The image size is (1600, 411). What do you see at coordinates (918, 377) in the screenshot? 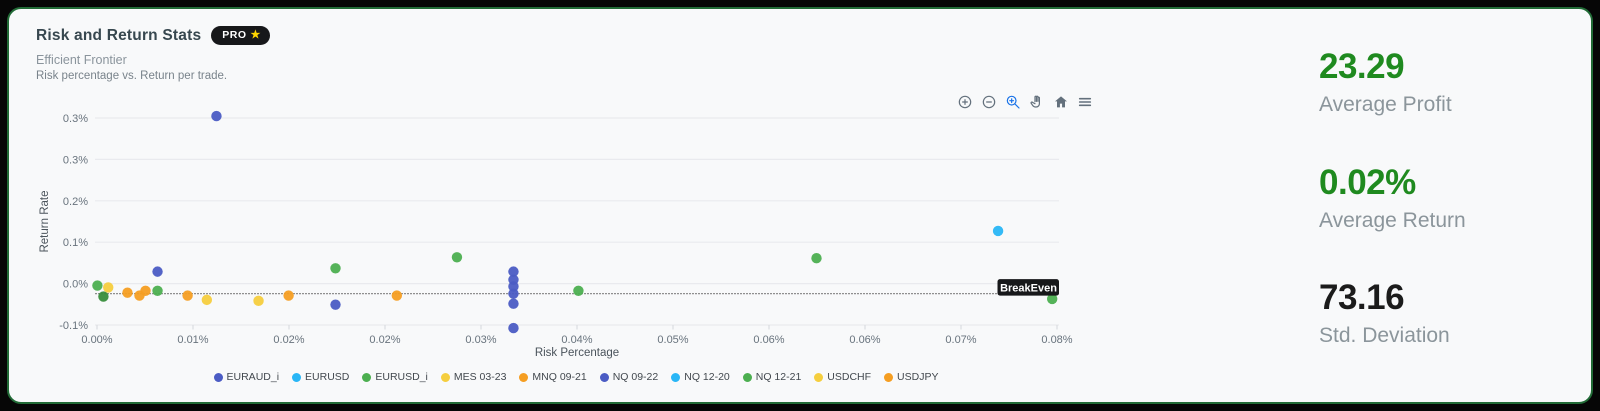
I see `legend-label: USDJPY` at bounding box center [918, 377].